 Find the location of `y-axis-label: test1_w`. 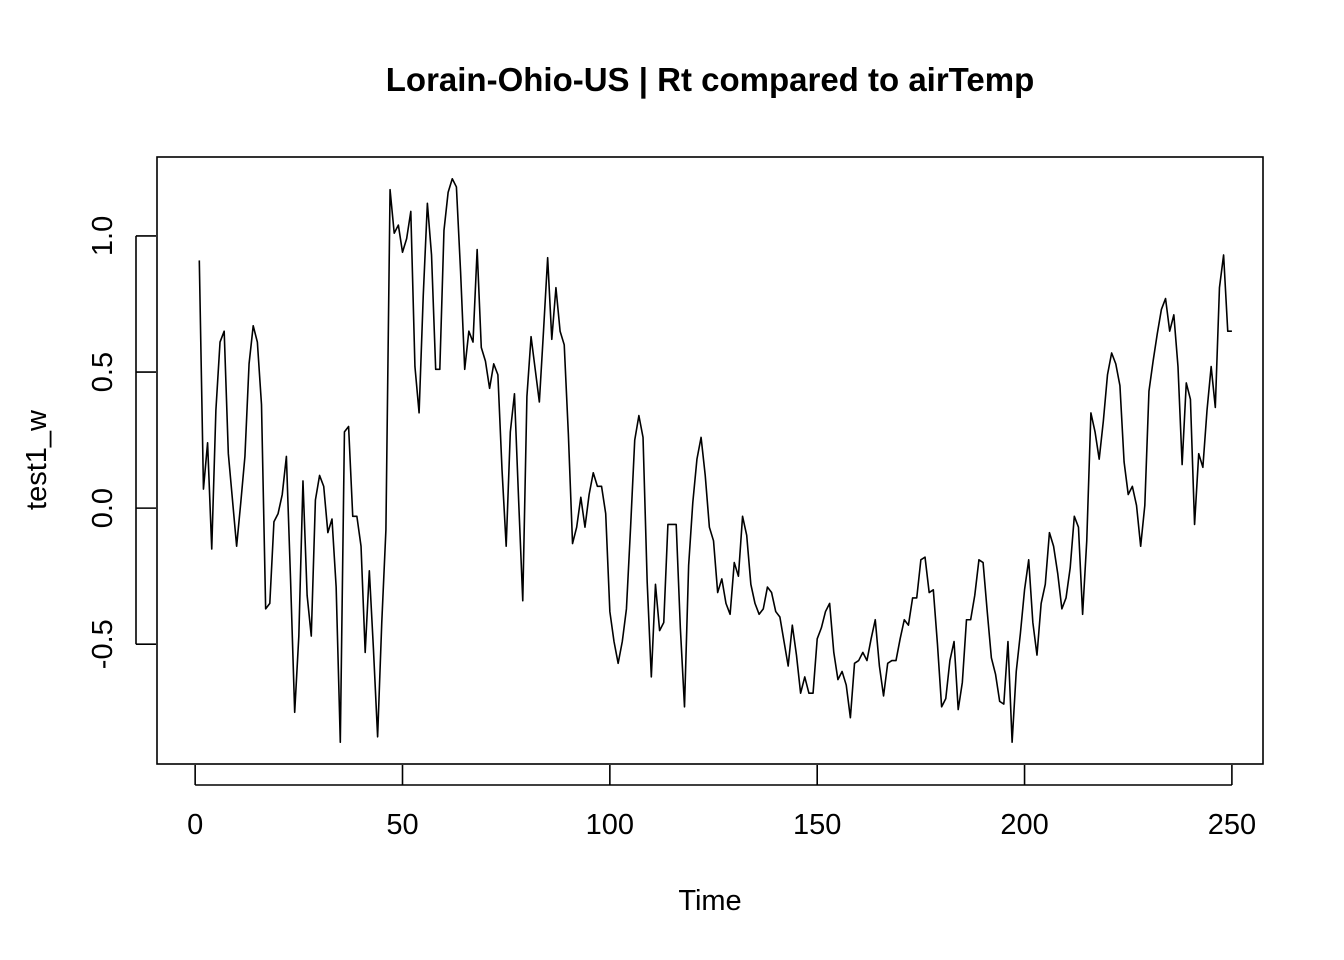

y-axis-label: test1_w is located at coordinates (37, 459).